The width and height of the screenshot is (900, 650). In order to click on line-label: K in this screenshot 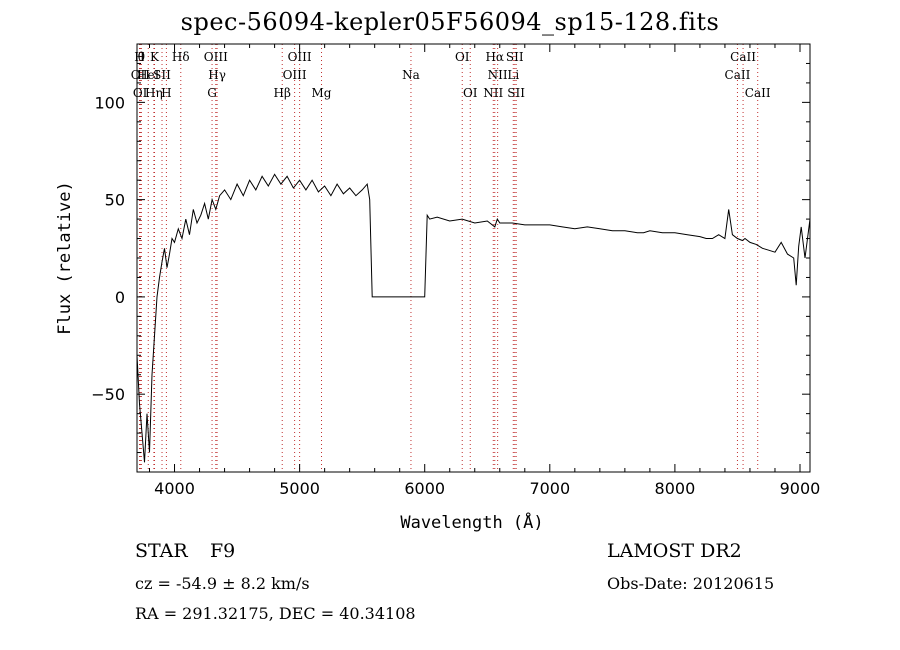, I will do `click(155, 57)`.